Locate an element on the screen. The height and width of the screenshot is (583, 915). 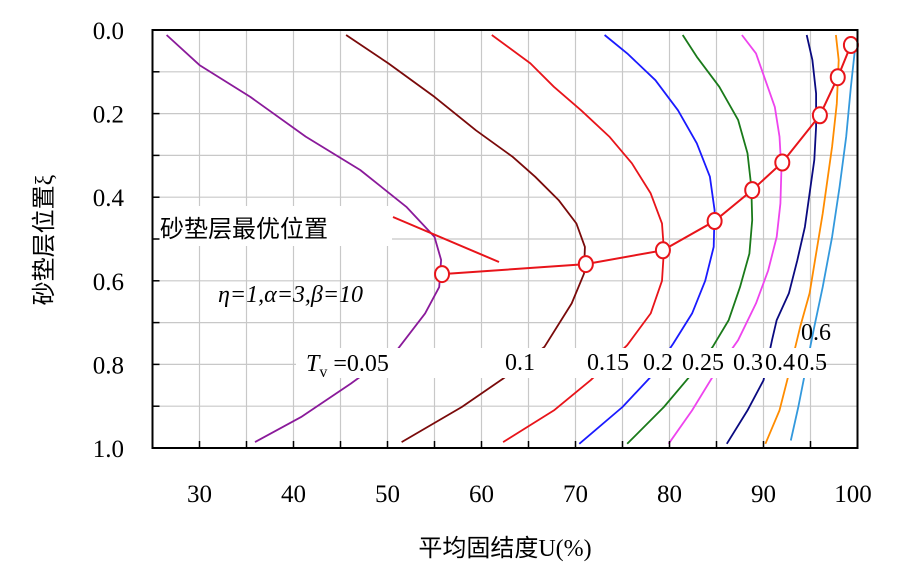
x-tick-label: 100 is located at coordinates (853, 494).